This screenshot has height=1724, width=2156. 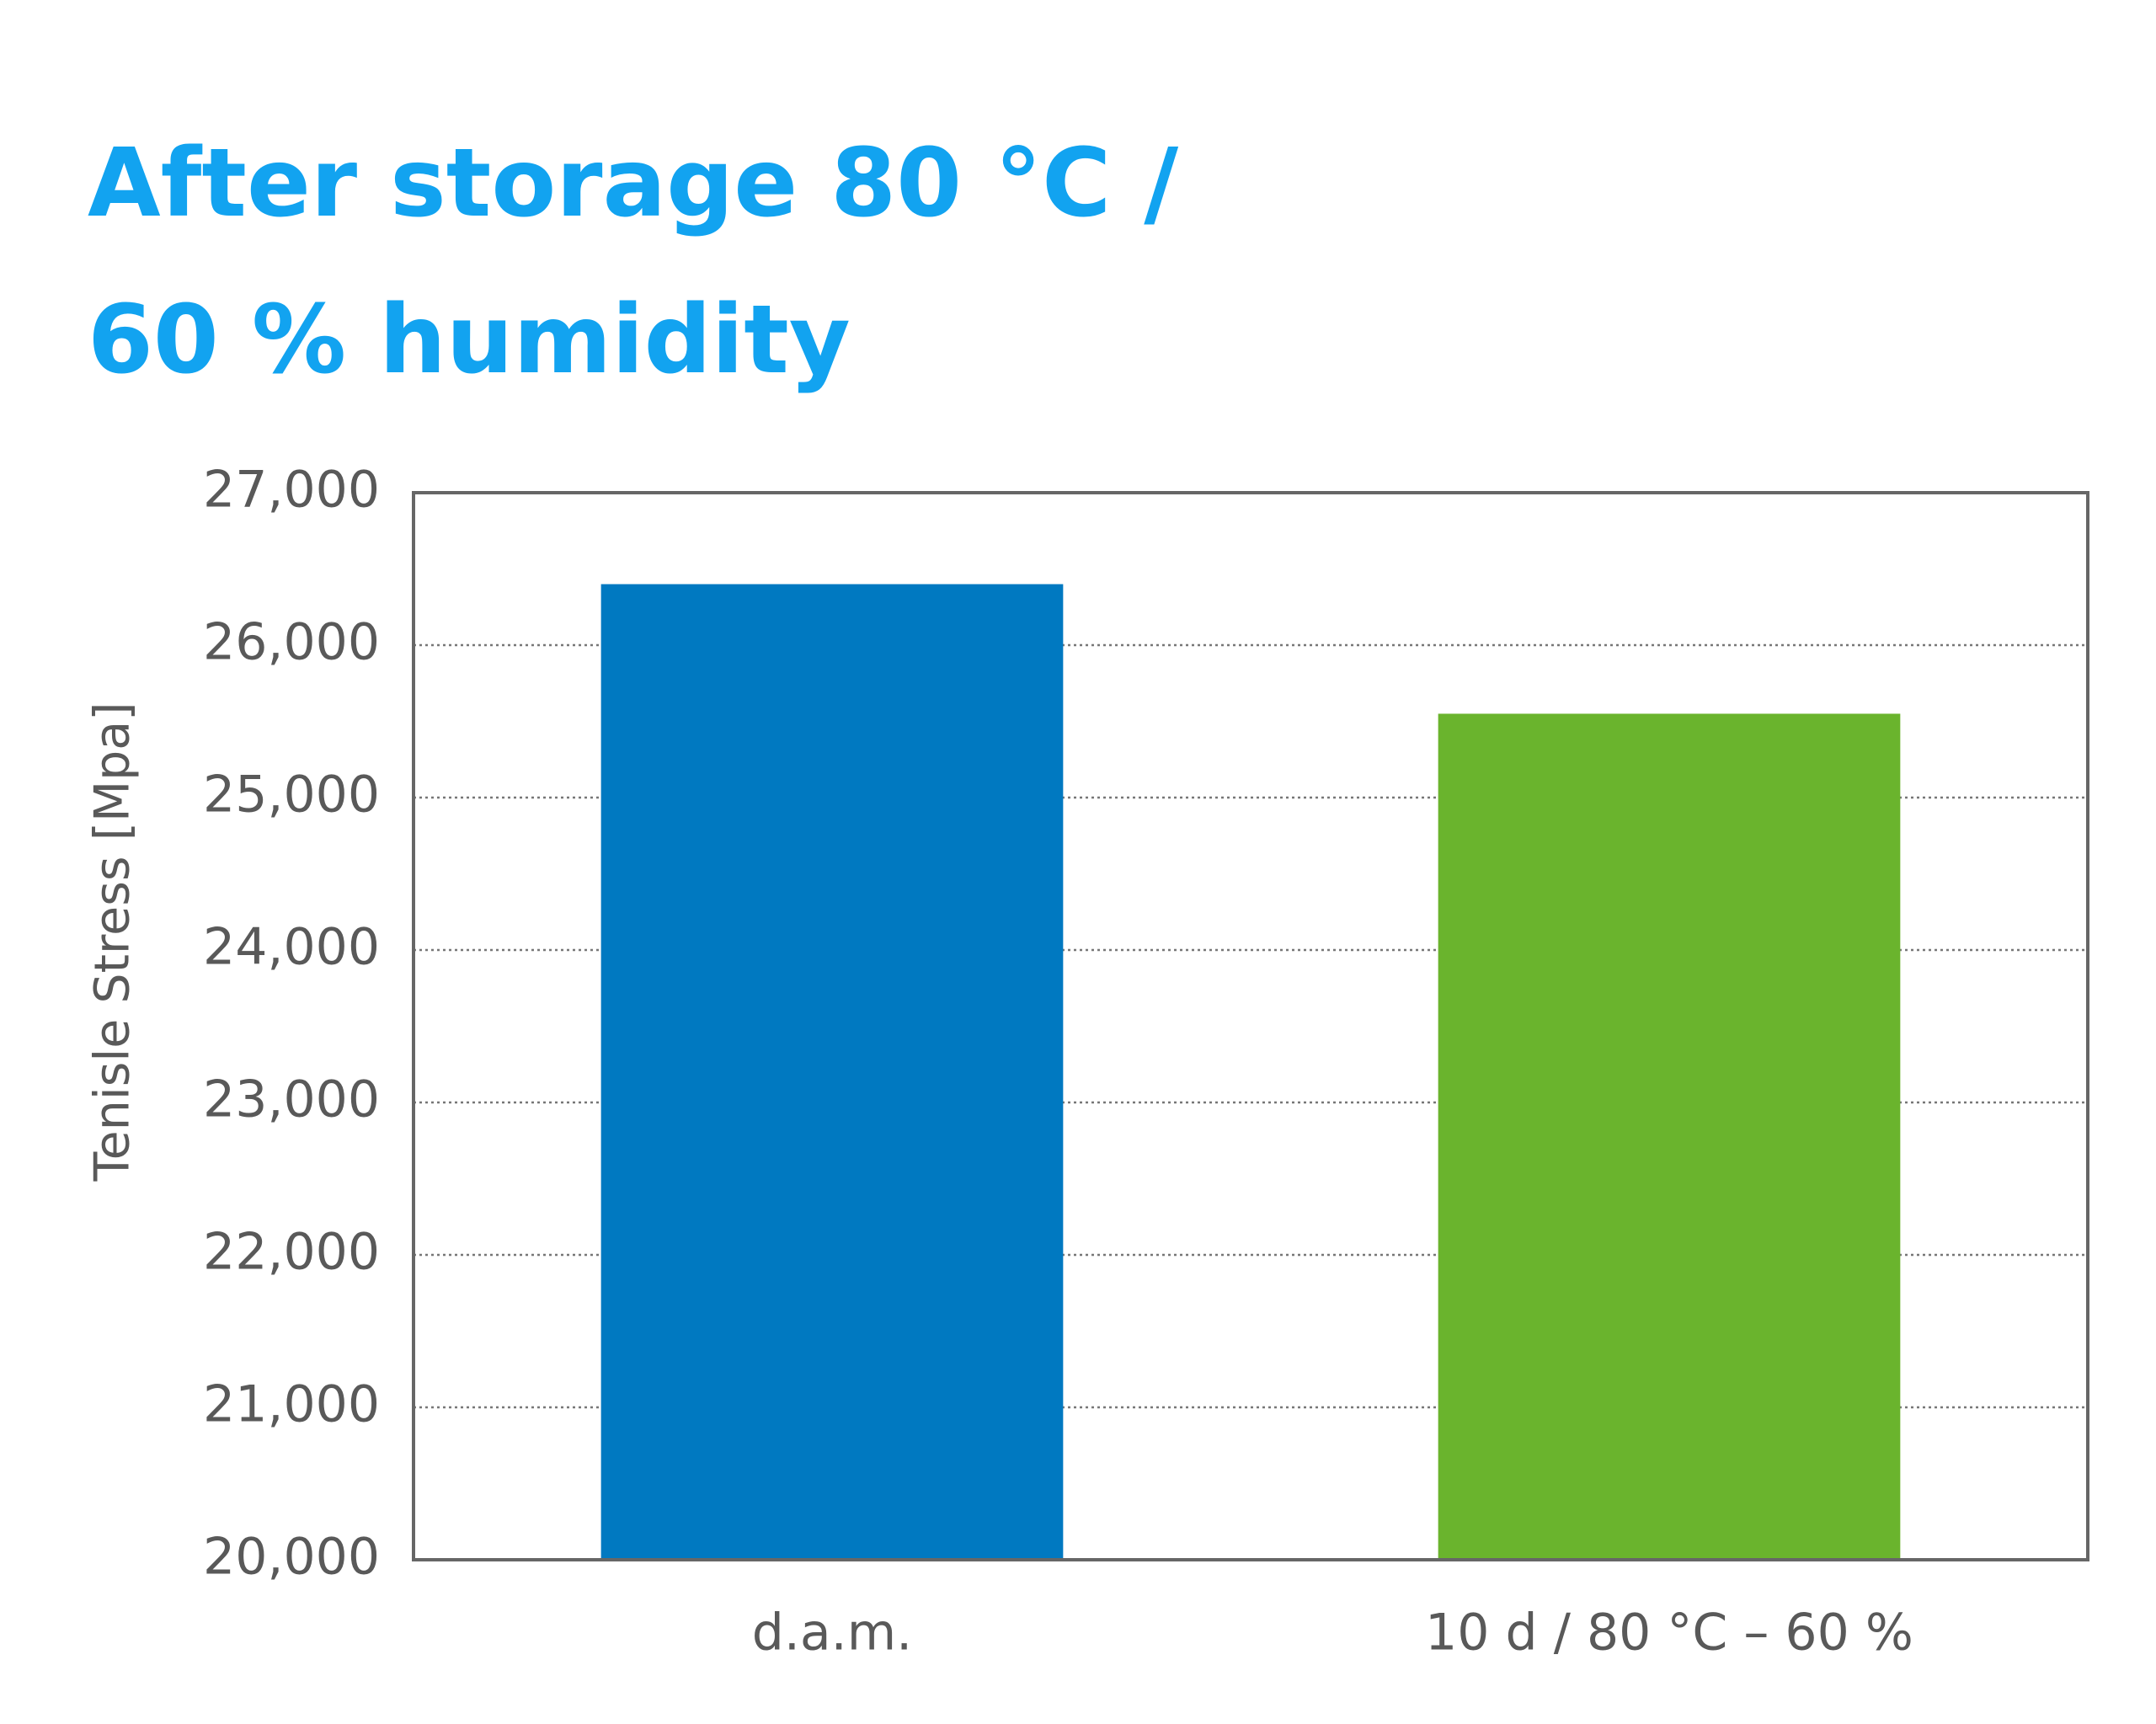 What do you see at coordinates (469, 340) in the screenshot?
I see `chart-title: 60 % humidity` at bounding box center [469, 340].